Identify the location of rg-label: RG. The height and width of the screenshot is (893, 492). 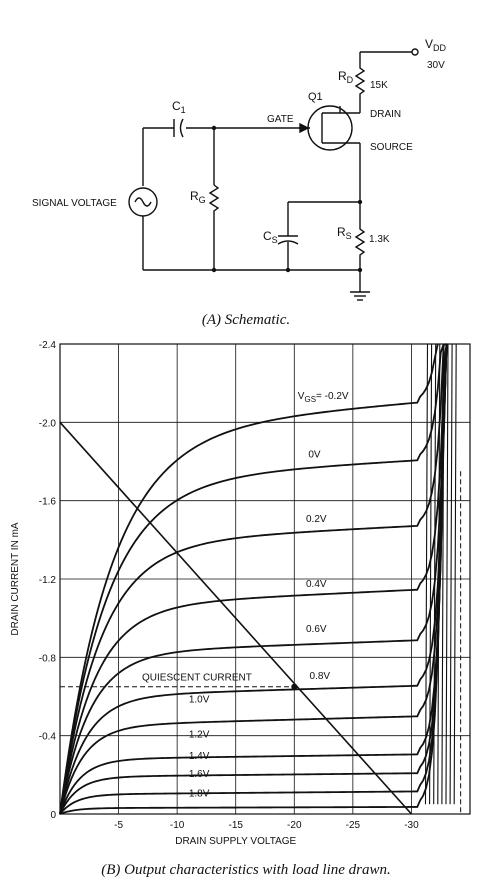
(198, 197).